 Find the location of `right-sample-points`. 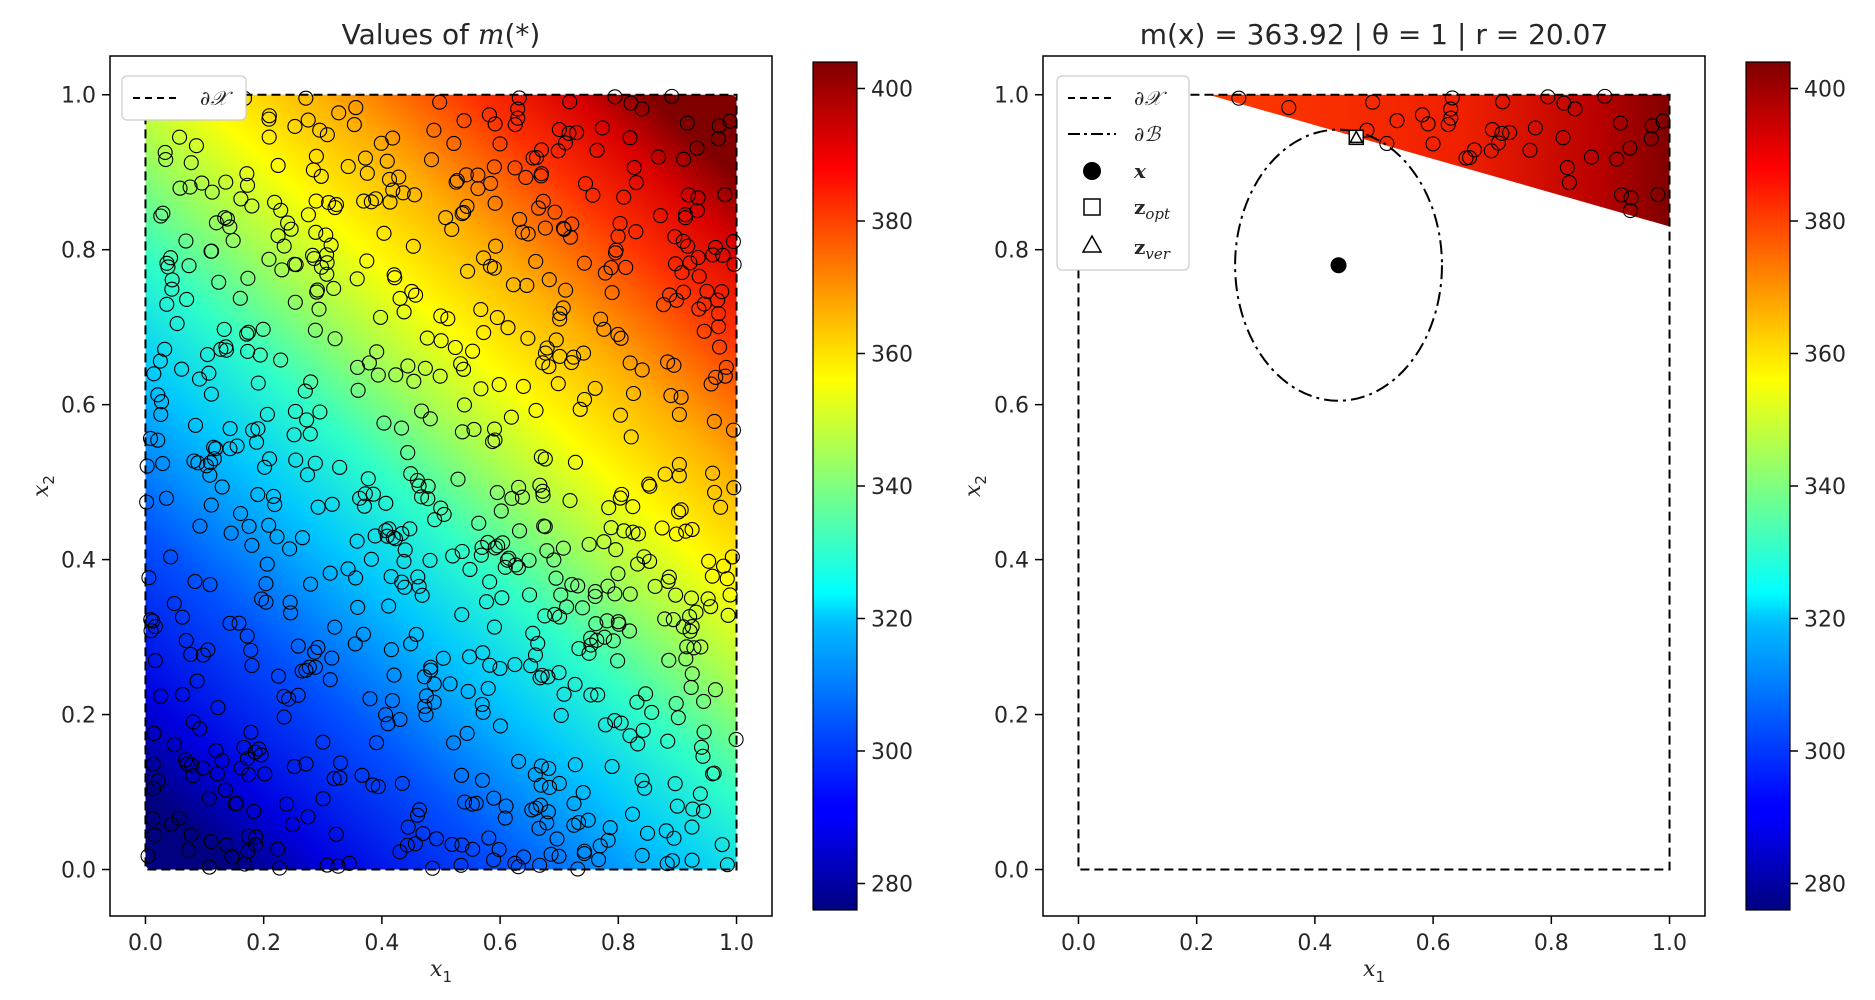

right-sample-points is located at coordinates (1451, 153).